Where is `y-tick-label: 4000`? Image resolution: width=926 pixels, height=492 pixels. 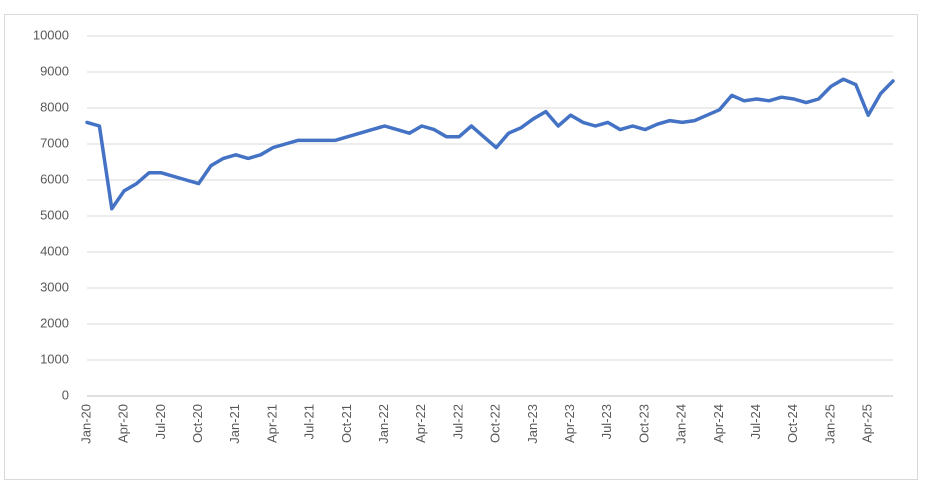 y-tick-label: 4000 is located at coordinates (54, 250).